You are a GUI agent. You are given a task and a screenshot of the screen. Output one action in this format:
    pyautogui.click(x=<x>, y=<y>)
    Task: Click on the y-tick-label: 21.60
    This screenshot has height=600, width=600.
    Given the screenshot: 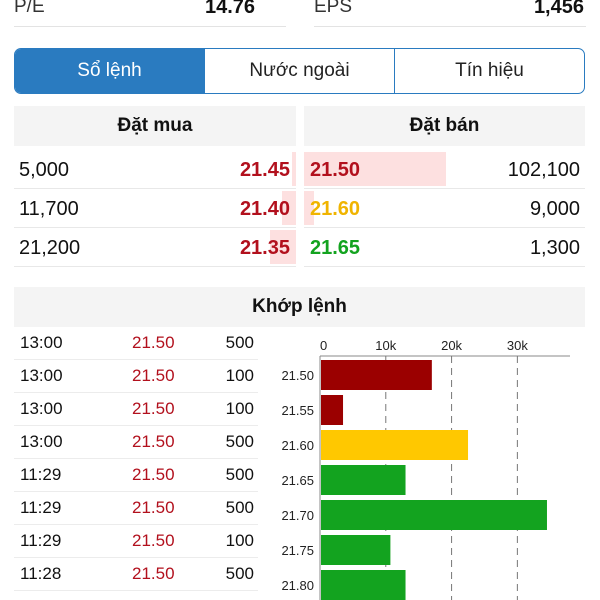 What is the action you would take?
    pyautogui.click(x=297, y=445)
    